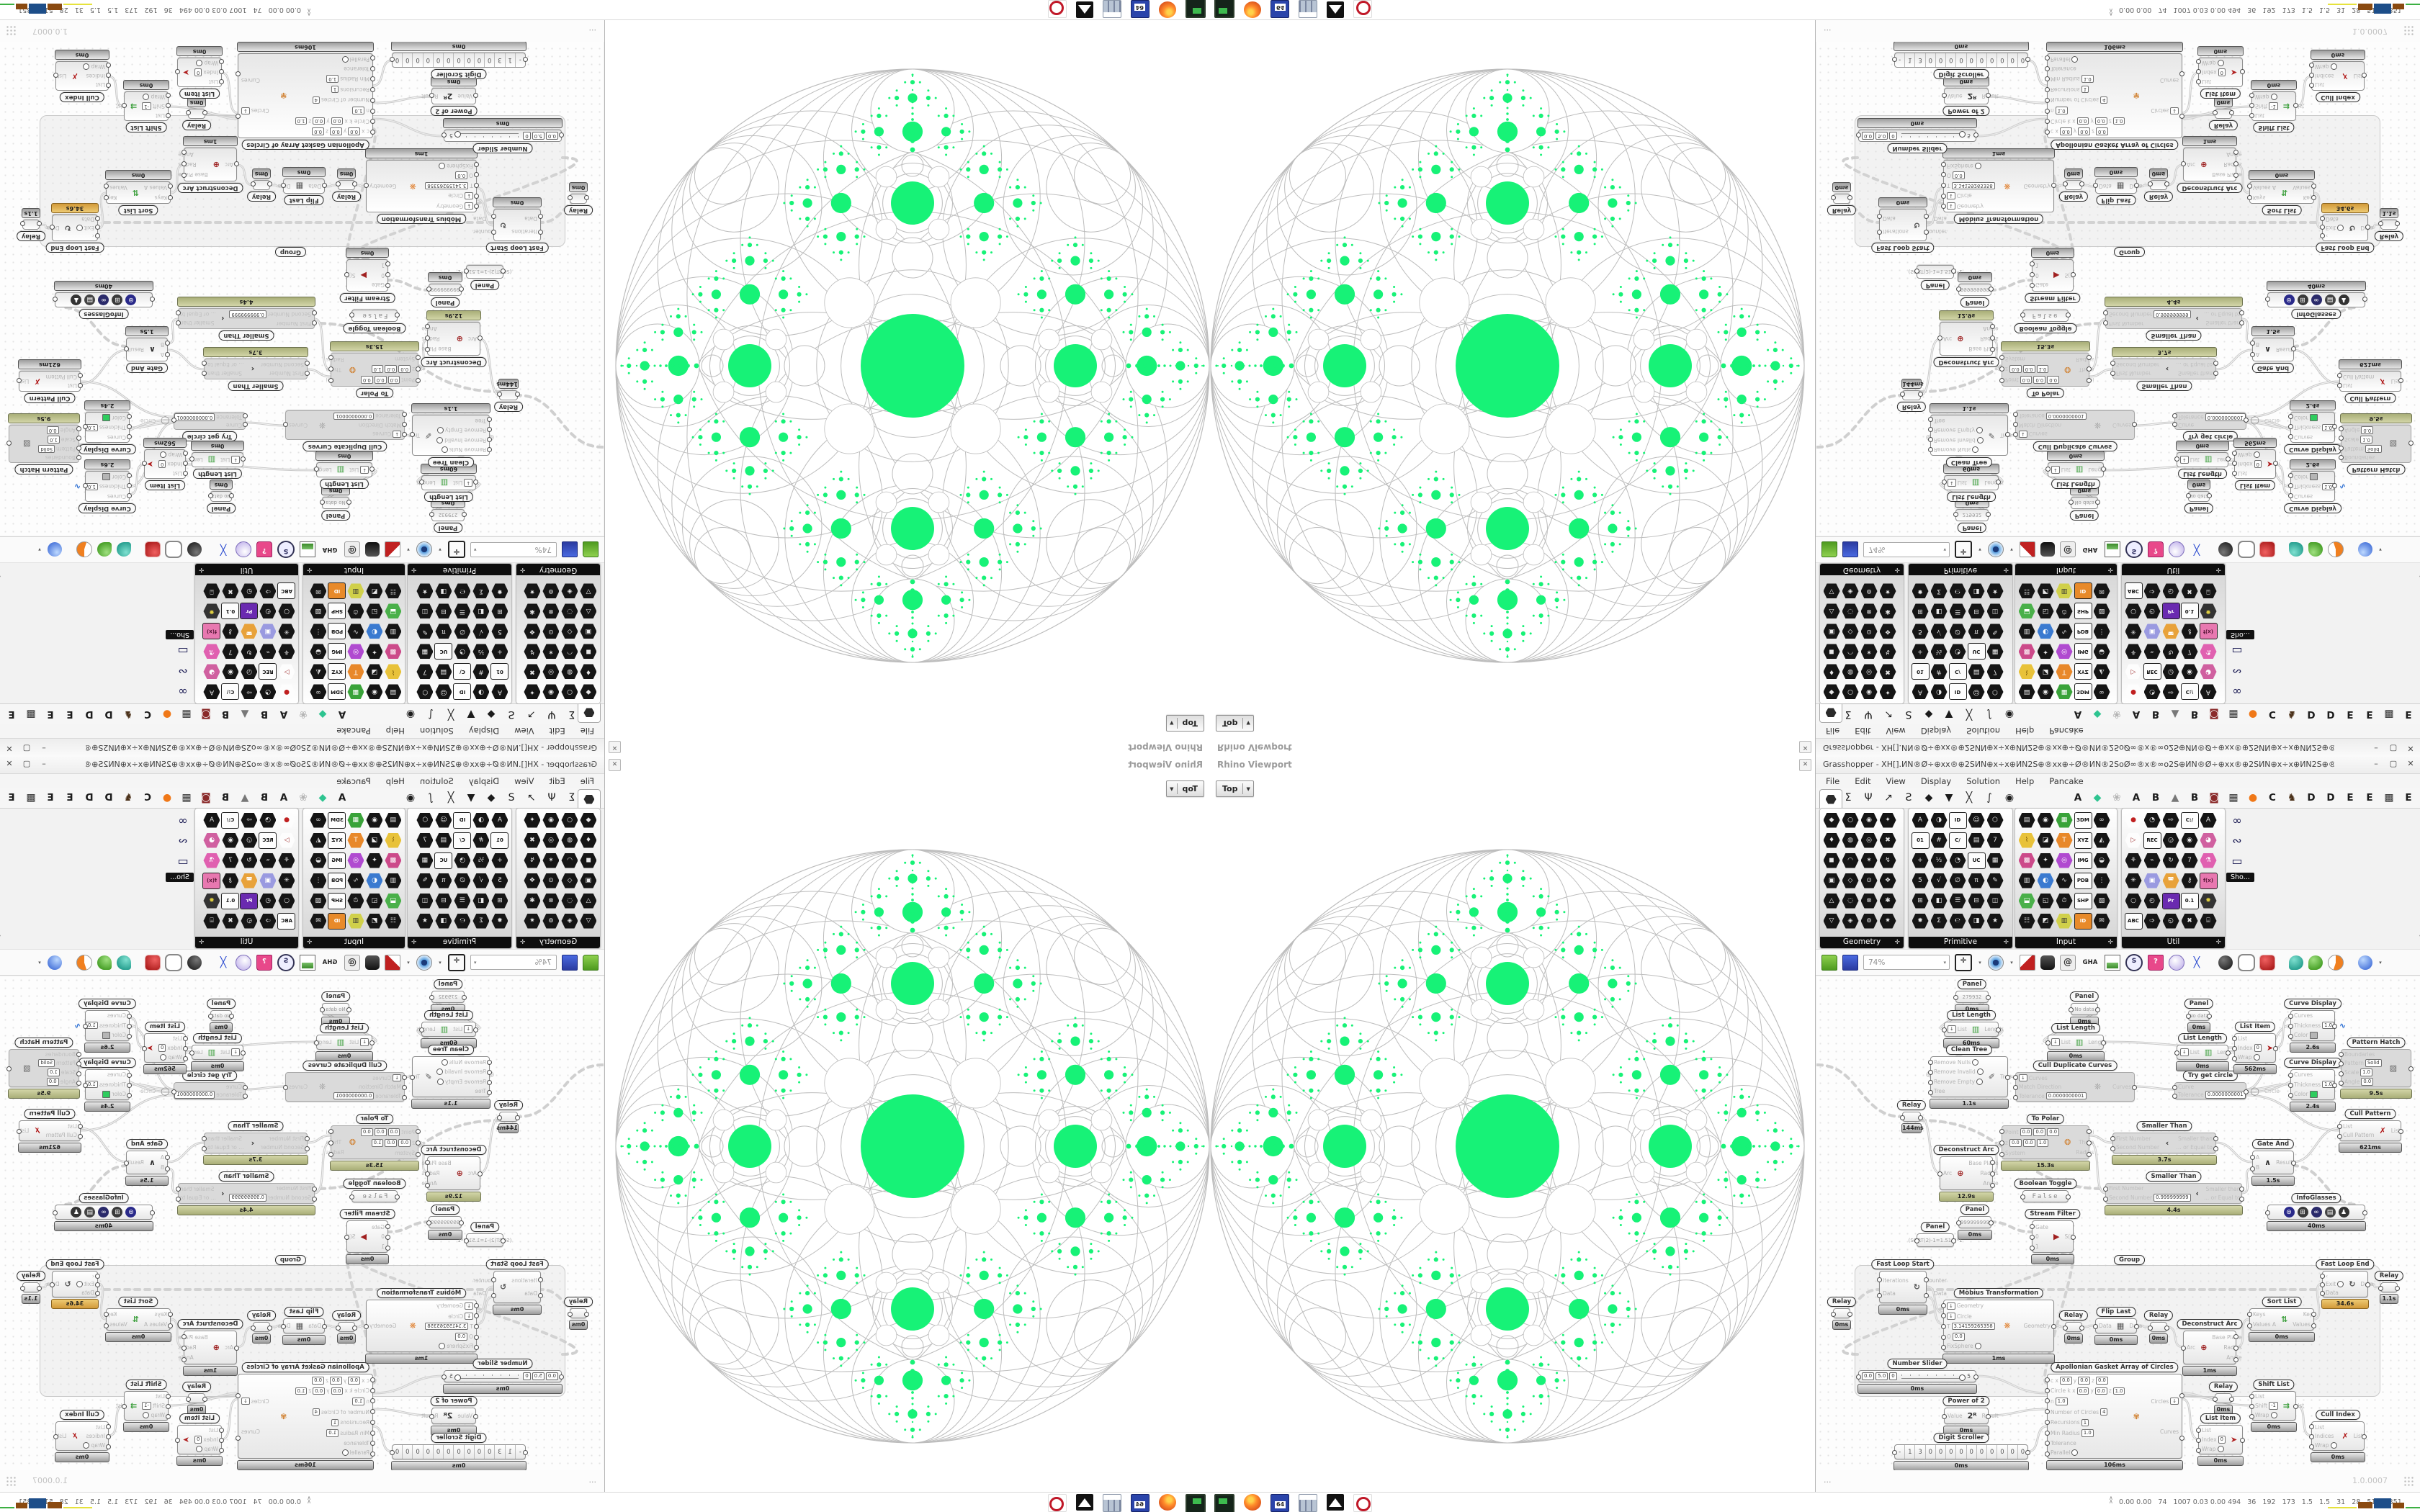 This screenshot has width=2420, height=1512. Describe the element at coordinates (2083, 611) in the screenshot. I see `palette-cell: SHP` at that location.